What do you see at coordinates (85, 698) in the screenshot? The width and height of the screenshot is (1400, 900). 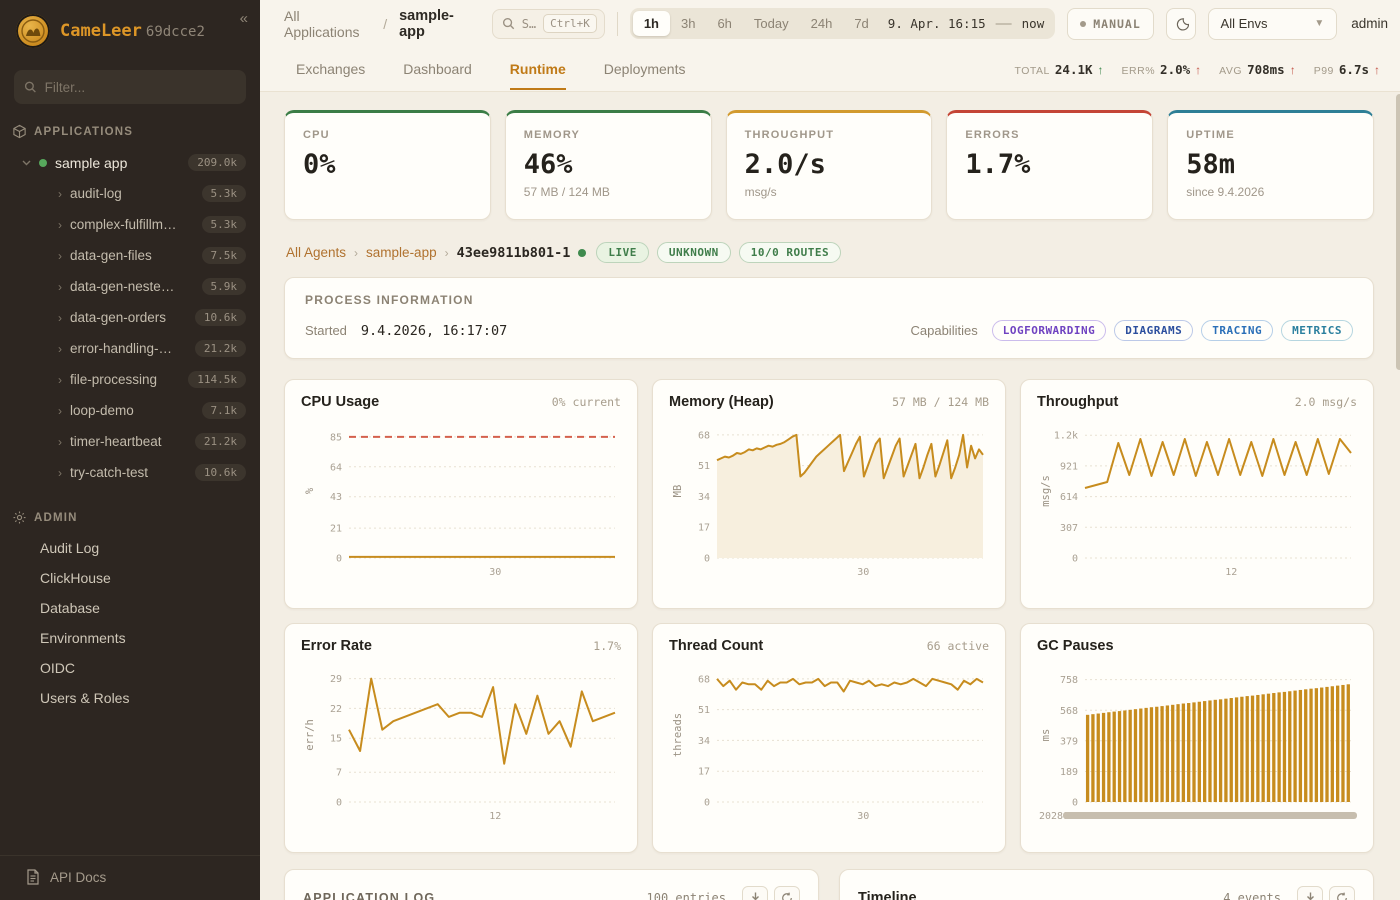 I see `sidebar-admin-item-users-roles: Users & Roles` at bounding box center [85, 698].